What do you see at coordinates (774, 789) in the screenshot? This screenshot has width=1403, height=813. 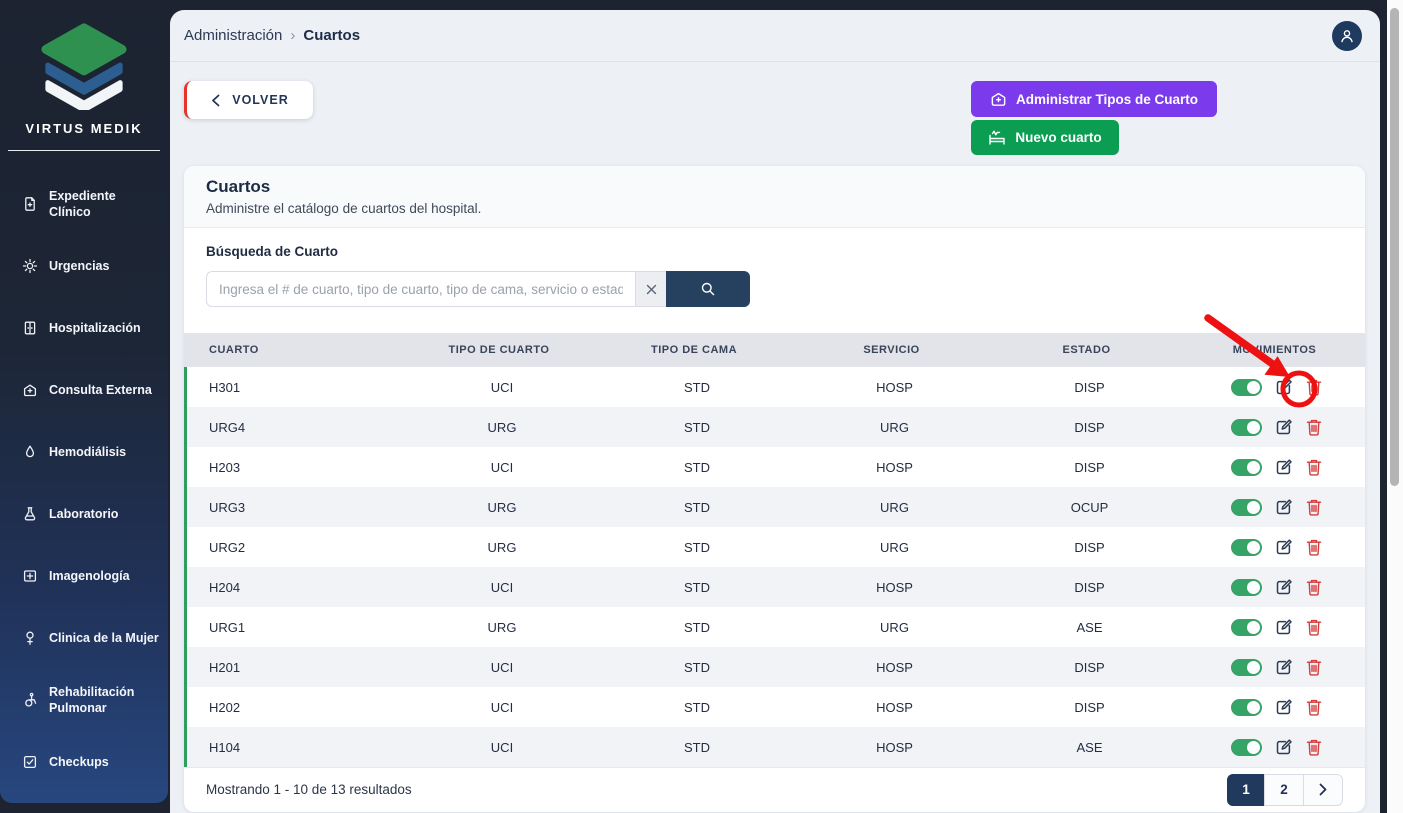 I see `card-footer: Mostrando 1 - 10 de 13 resultados 1 2` at bounding box center [774, 789].